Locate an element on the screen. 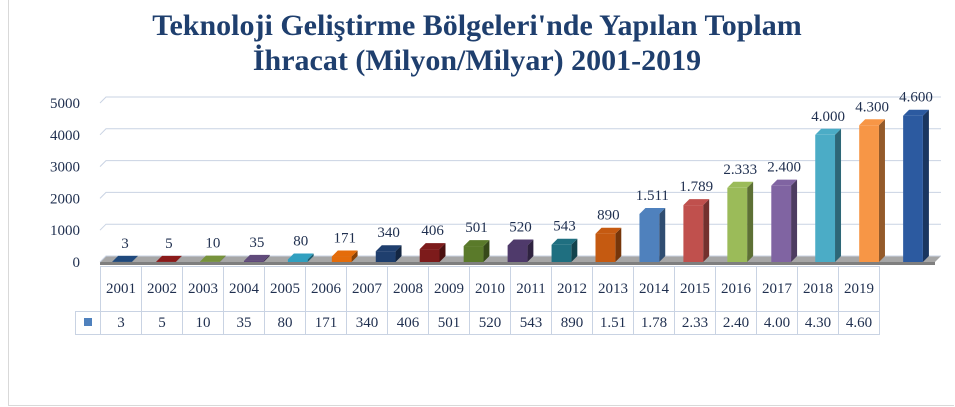 This screenshot has height=407, width=955. table-value: 543 is located at coordinates (531, 323).